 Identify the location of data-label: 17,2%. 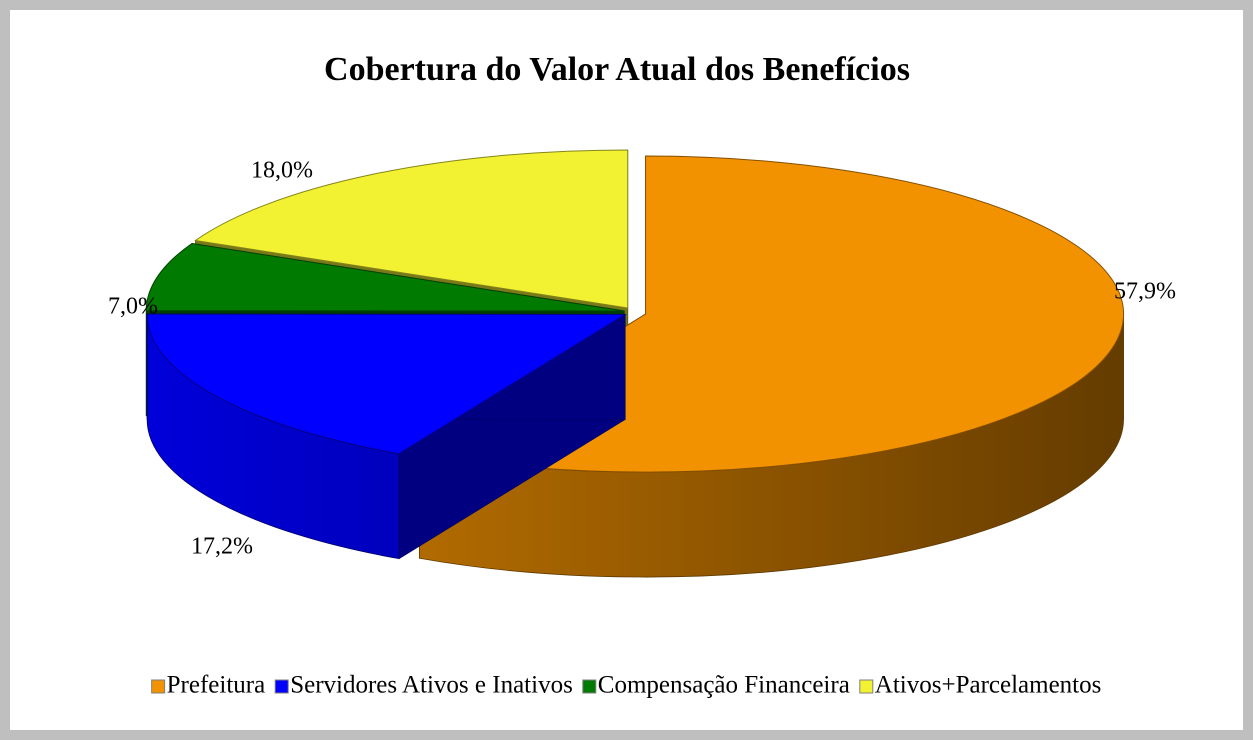
(222, 547).